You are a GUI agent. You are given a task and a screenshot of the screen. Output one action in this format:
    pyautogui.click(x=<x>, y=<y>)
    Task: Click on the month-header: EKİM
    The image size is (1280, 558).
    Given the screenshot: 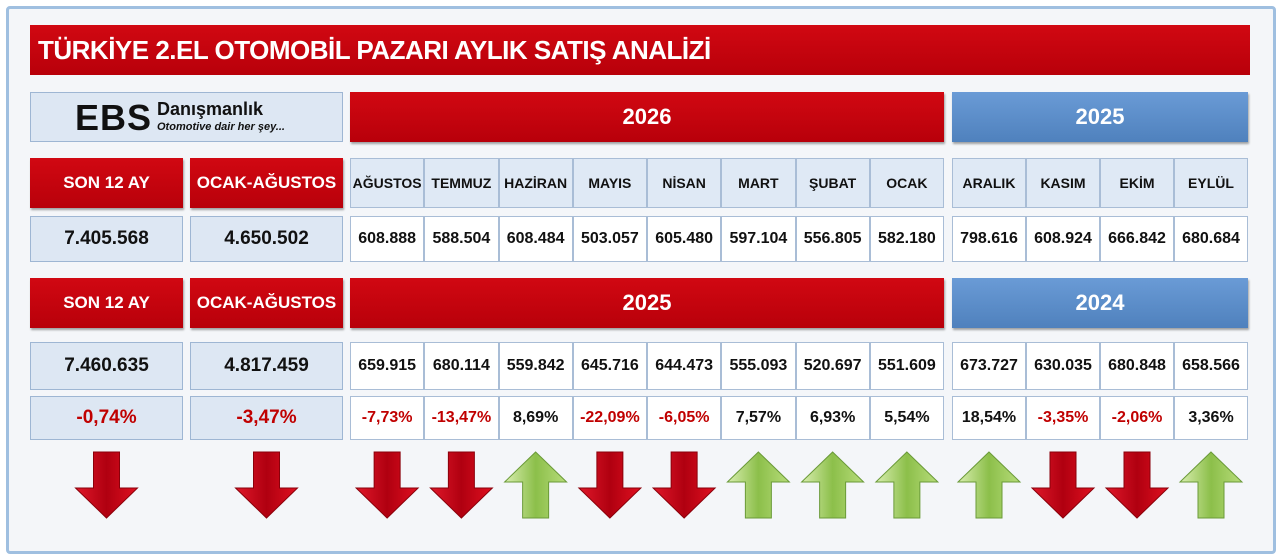 What is the action you would take?
    pyautogui.click(x=1137, y=183)
    